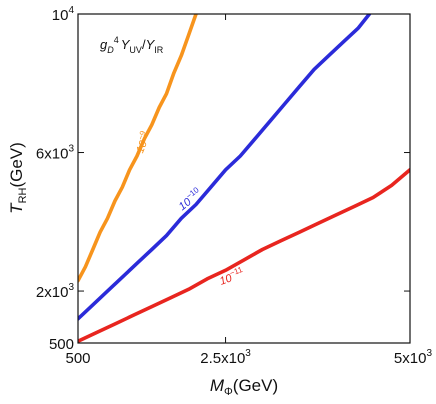 This screenshot has width=436, height=404. I want to click on y-tick-label-4: 104, so click(63, 14).